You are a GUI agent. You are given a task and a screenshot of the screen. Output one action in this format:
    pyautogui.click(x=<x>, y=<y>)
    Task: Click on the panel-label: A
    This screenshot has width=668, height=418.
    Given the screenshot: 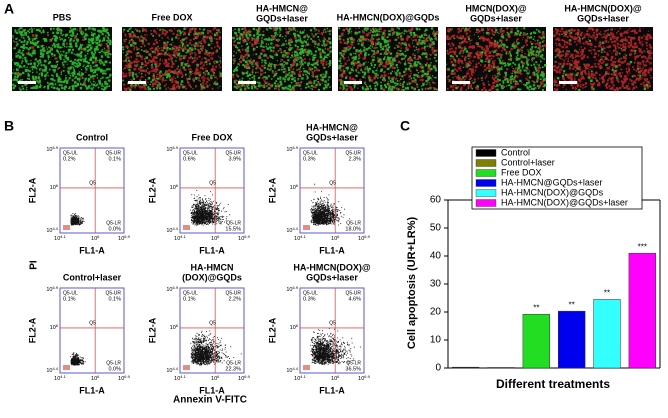 What is the action you would take?
    pyautogui.click(x=9, y=9)
    